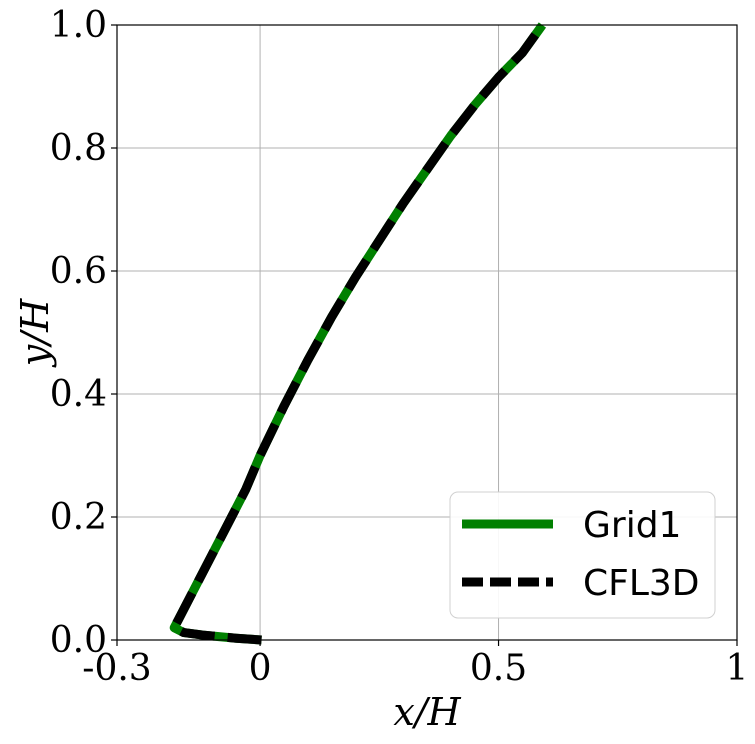  What do you see at coordinates (116, 668) in the screenshot?
I see `x-tick-label: -0.3` at bounding box center [116, 668].